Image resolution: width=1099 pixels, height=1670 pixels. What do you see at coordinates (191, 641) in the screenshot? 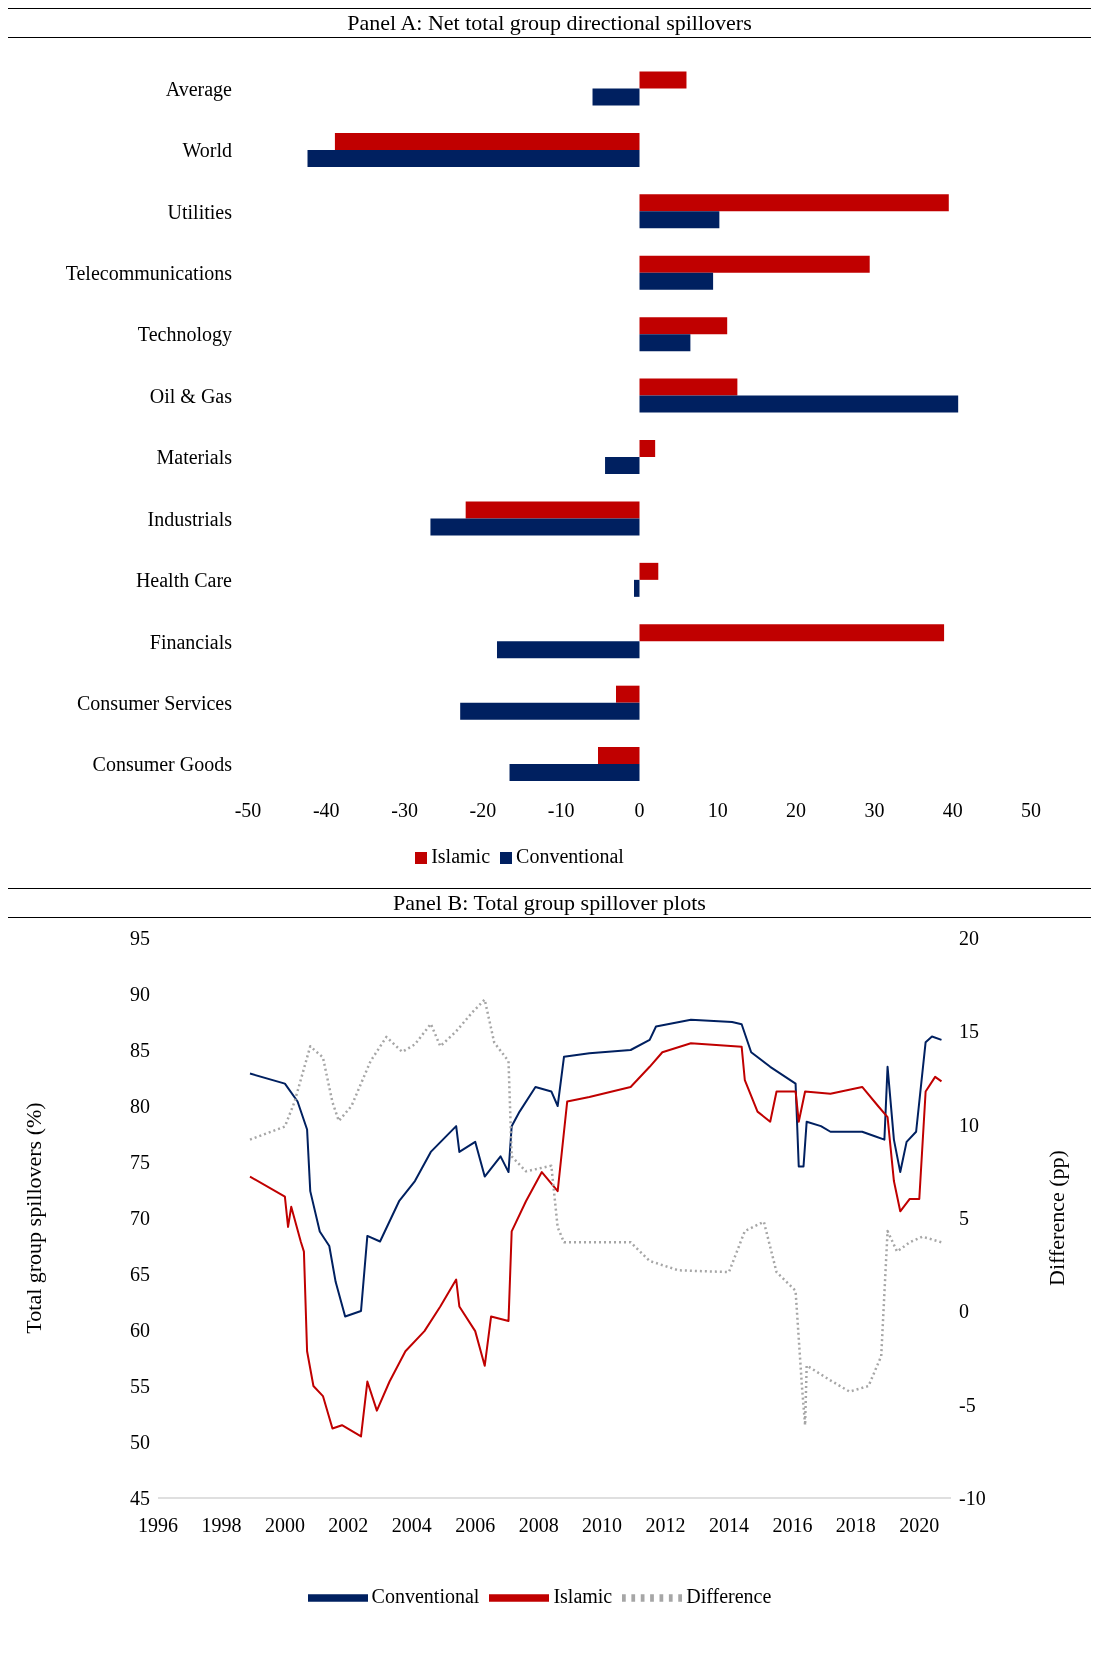
I see `y-tick-label: Financials` at bounding box center [191, 641].